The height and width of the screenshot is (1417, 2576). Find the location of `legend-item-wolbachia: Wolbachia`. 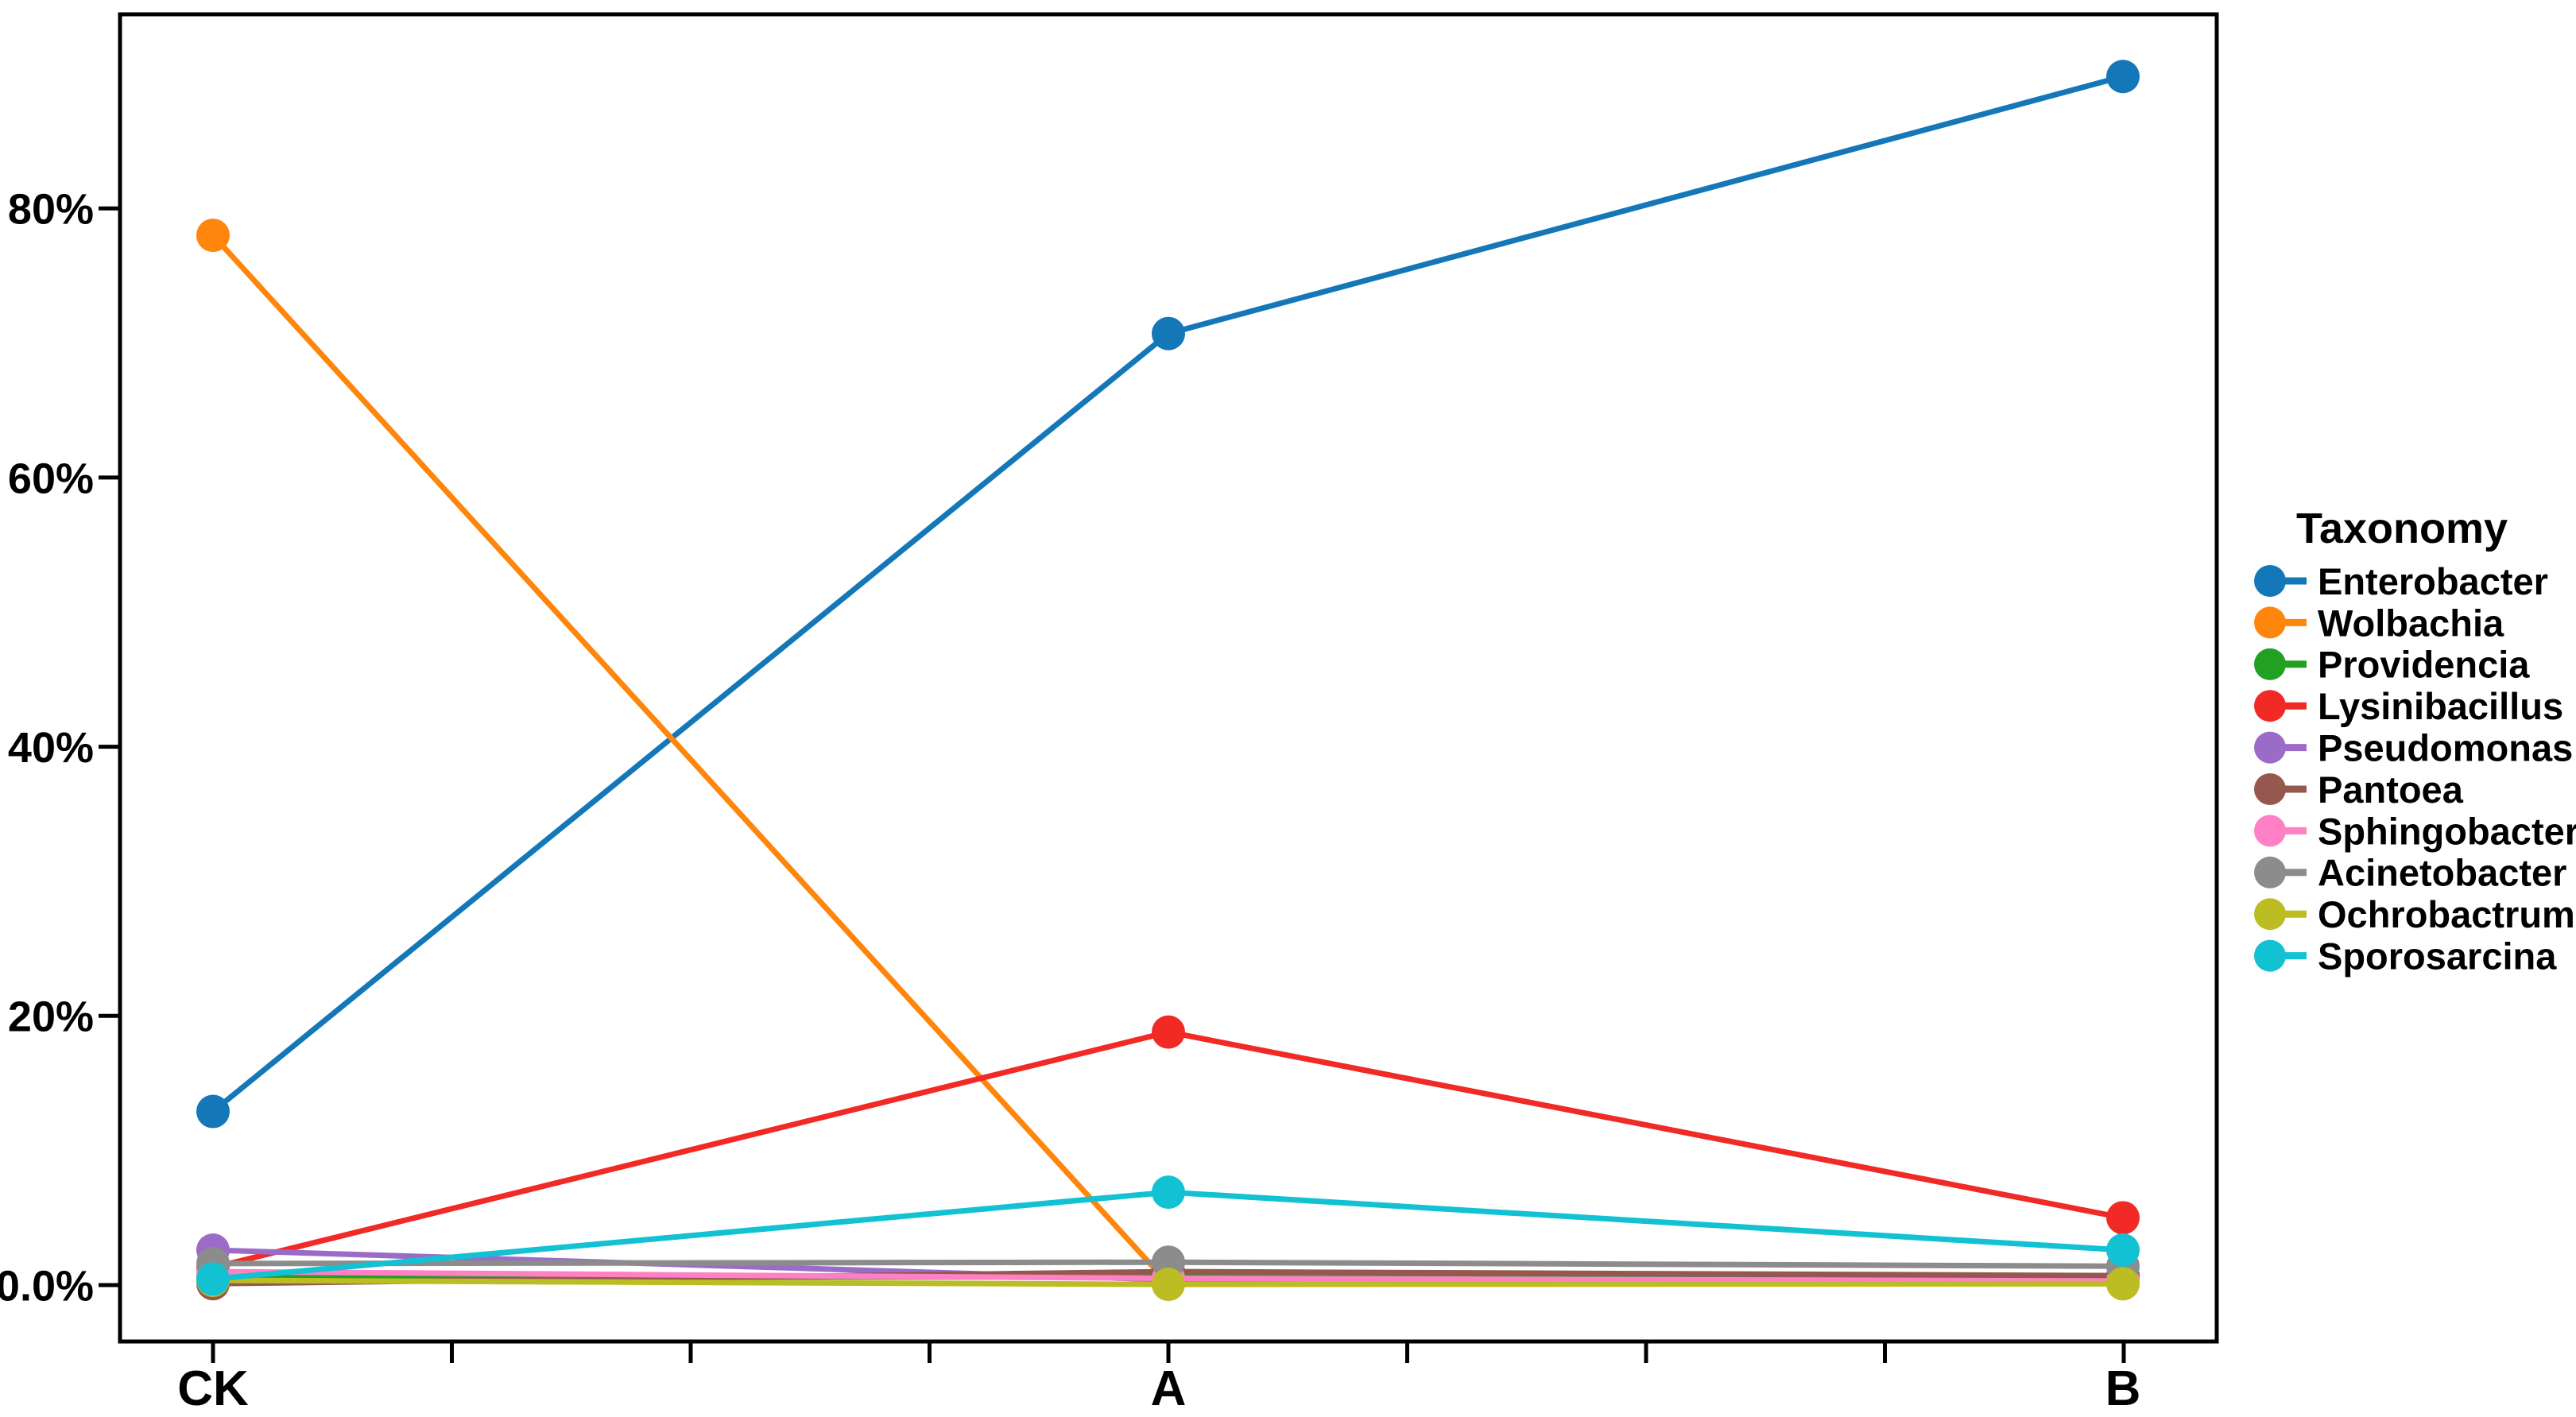

legend-item-wolbachia: Wolbachia is located at coordinates (2379, 623).